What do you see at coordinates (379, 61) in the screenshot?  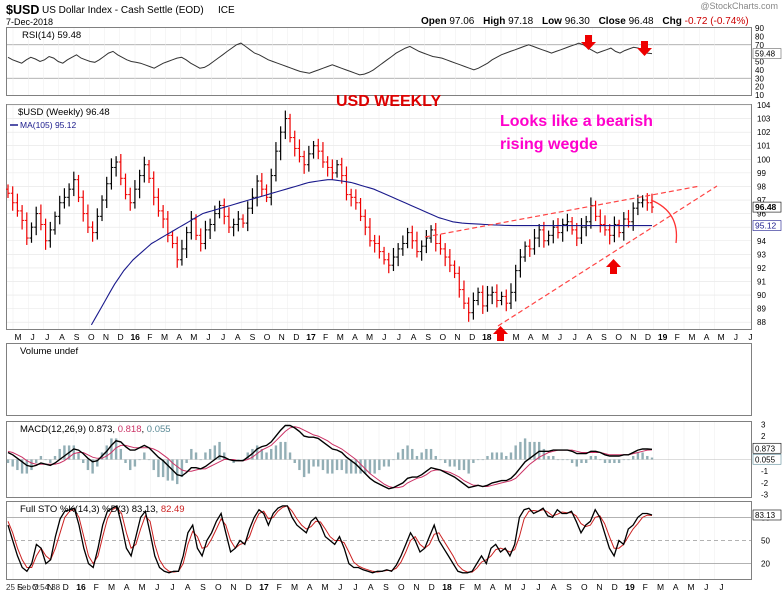 I see `rsi-panel` at bounding box center [379, 61].